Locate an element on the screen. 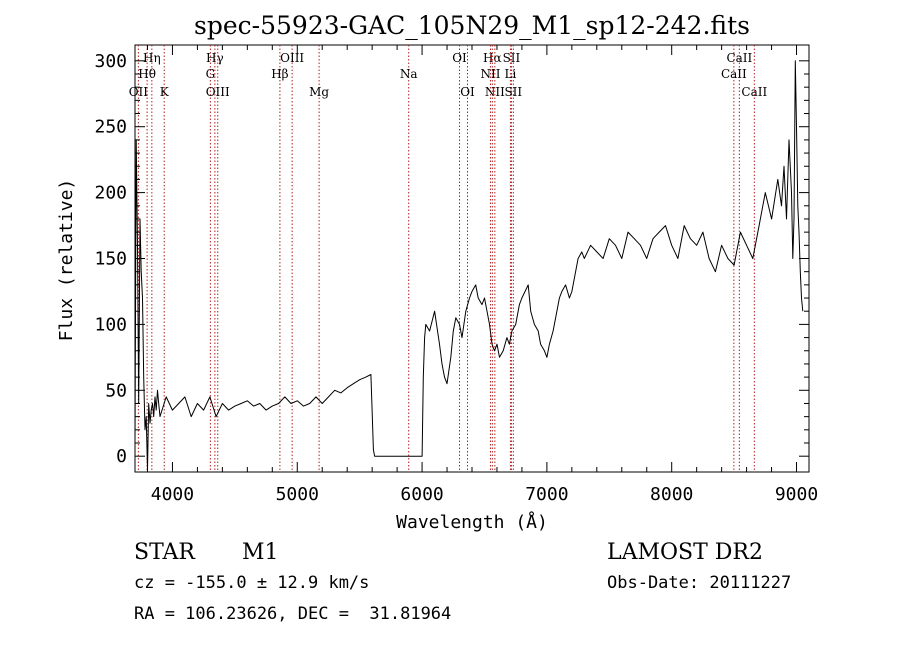 Image resolution: width=900 pixels, height=649 pixels. x-tick-label: 5000 is located at coordinates (297, 494).